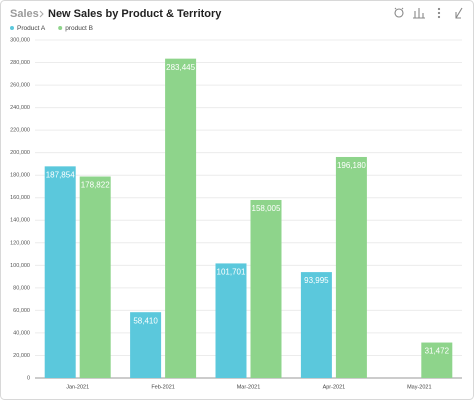  Describe the element at coordinates (459, 13) in the screenshot. I see `collapse-icon` at that location.